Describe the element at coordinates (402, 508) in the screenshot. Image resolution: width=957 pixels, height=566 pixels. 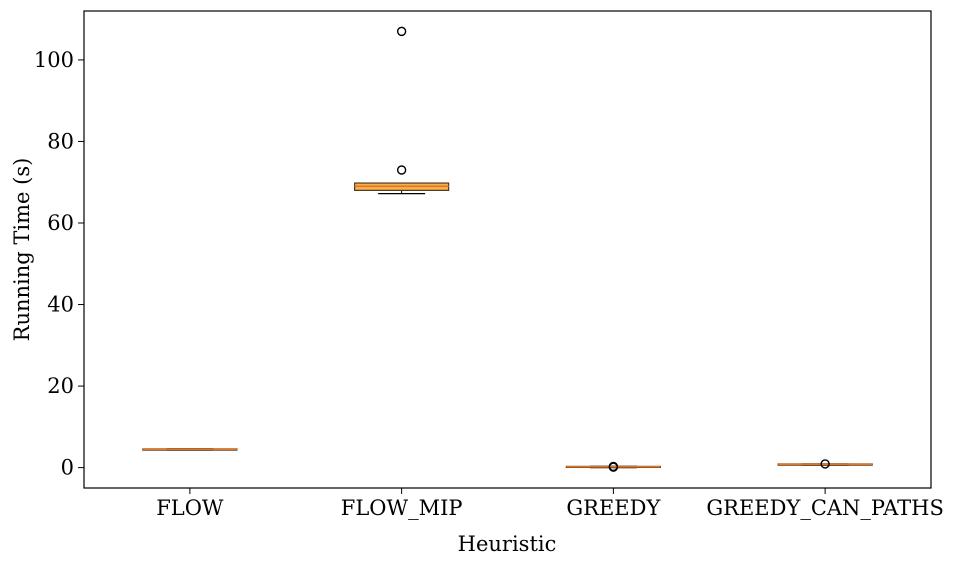
I see `x-tick-label: FLOW_MIP` at that location.